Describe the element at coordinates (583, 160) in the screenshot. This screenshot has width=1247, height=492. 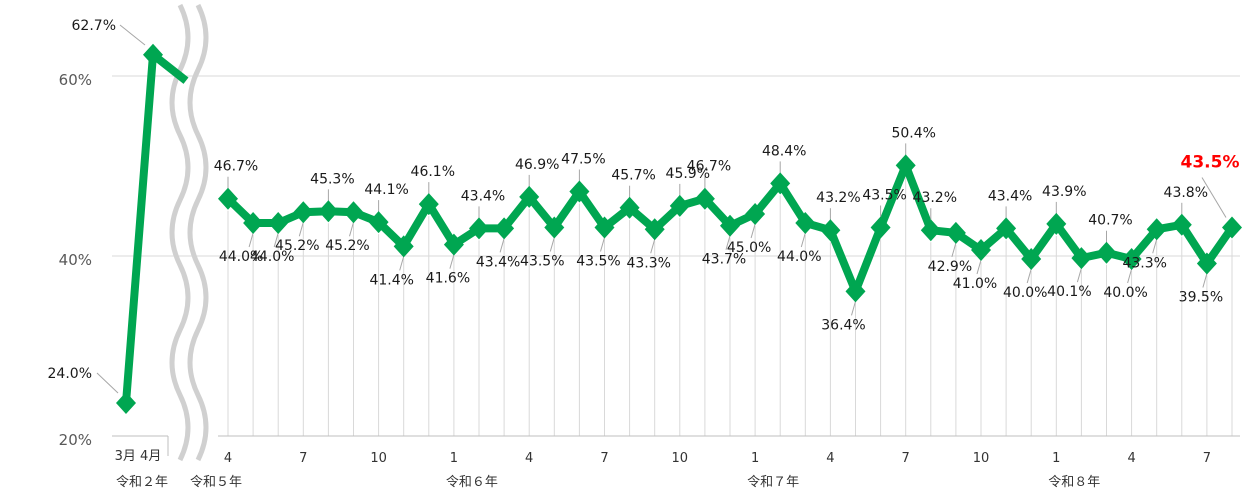
I see `data-label: 47.5%` at that location.